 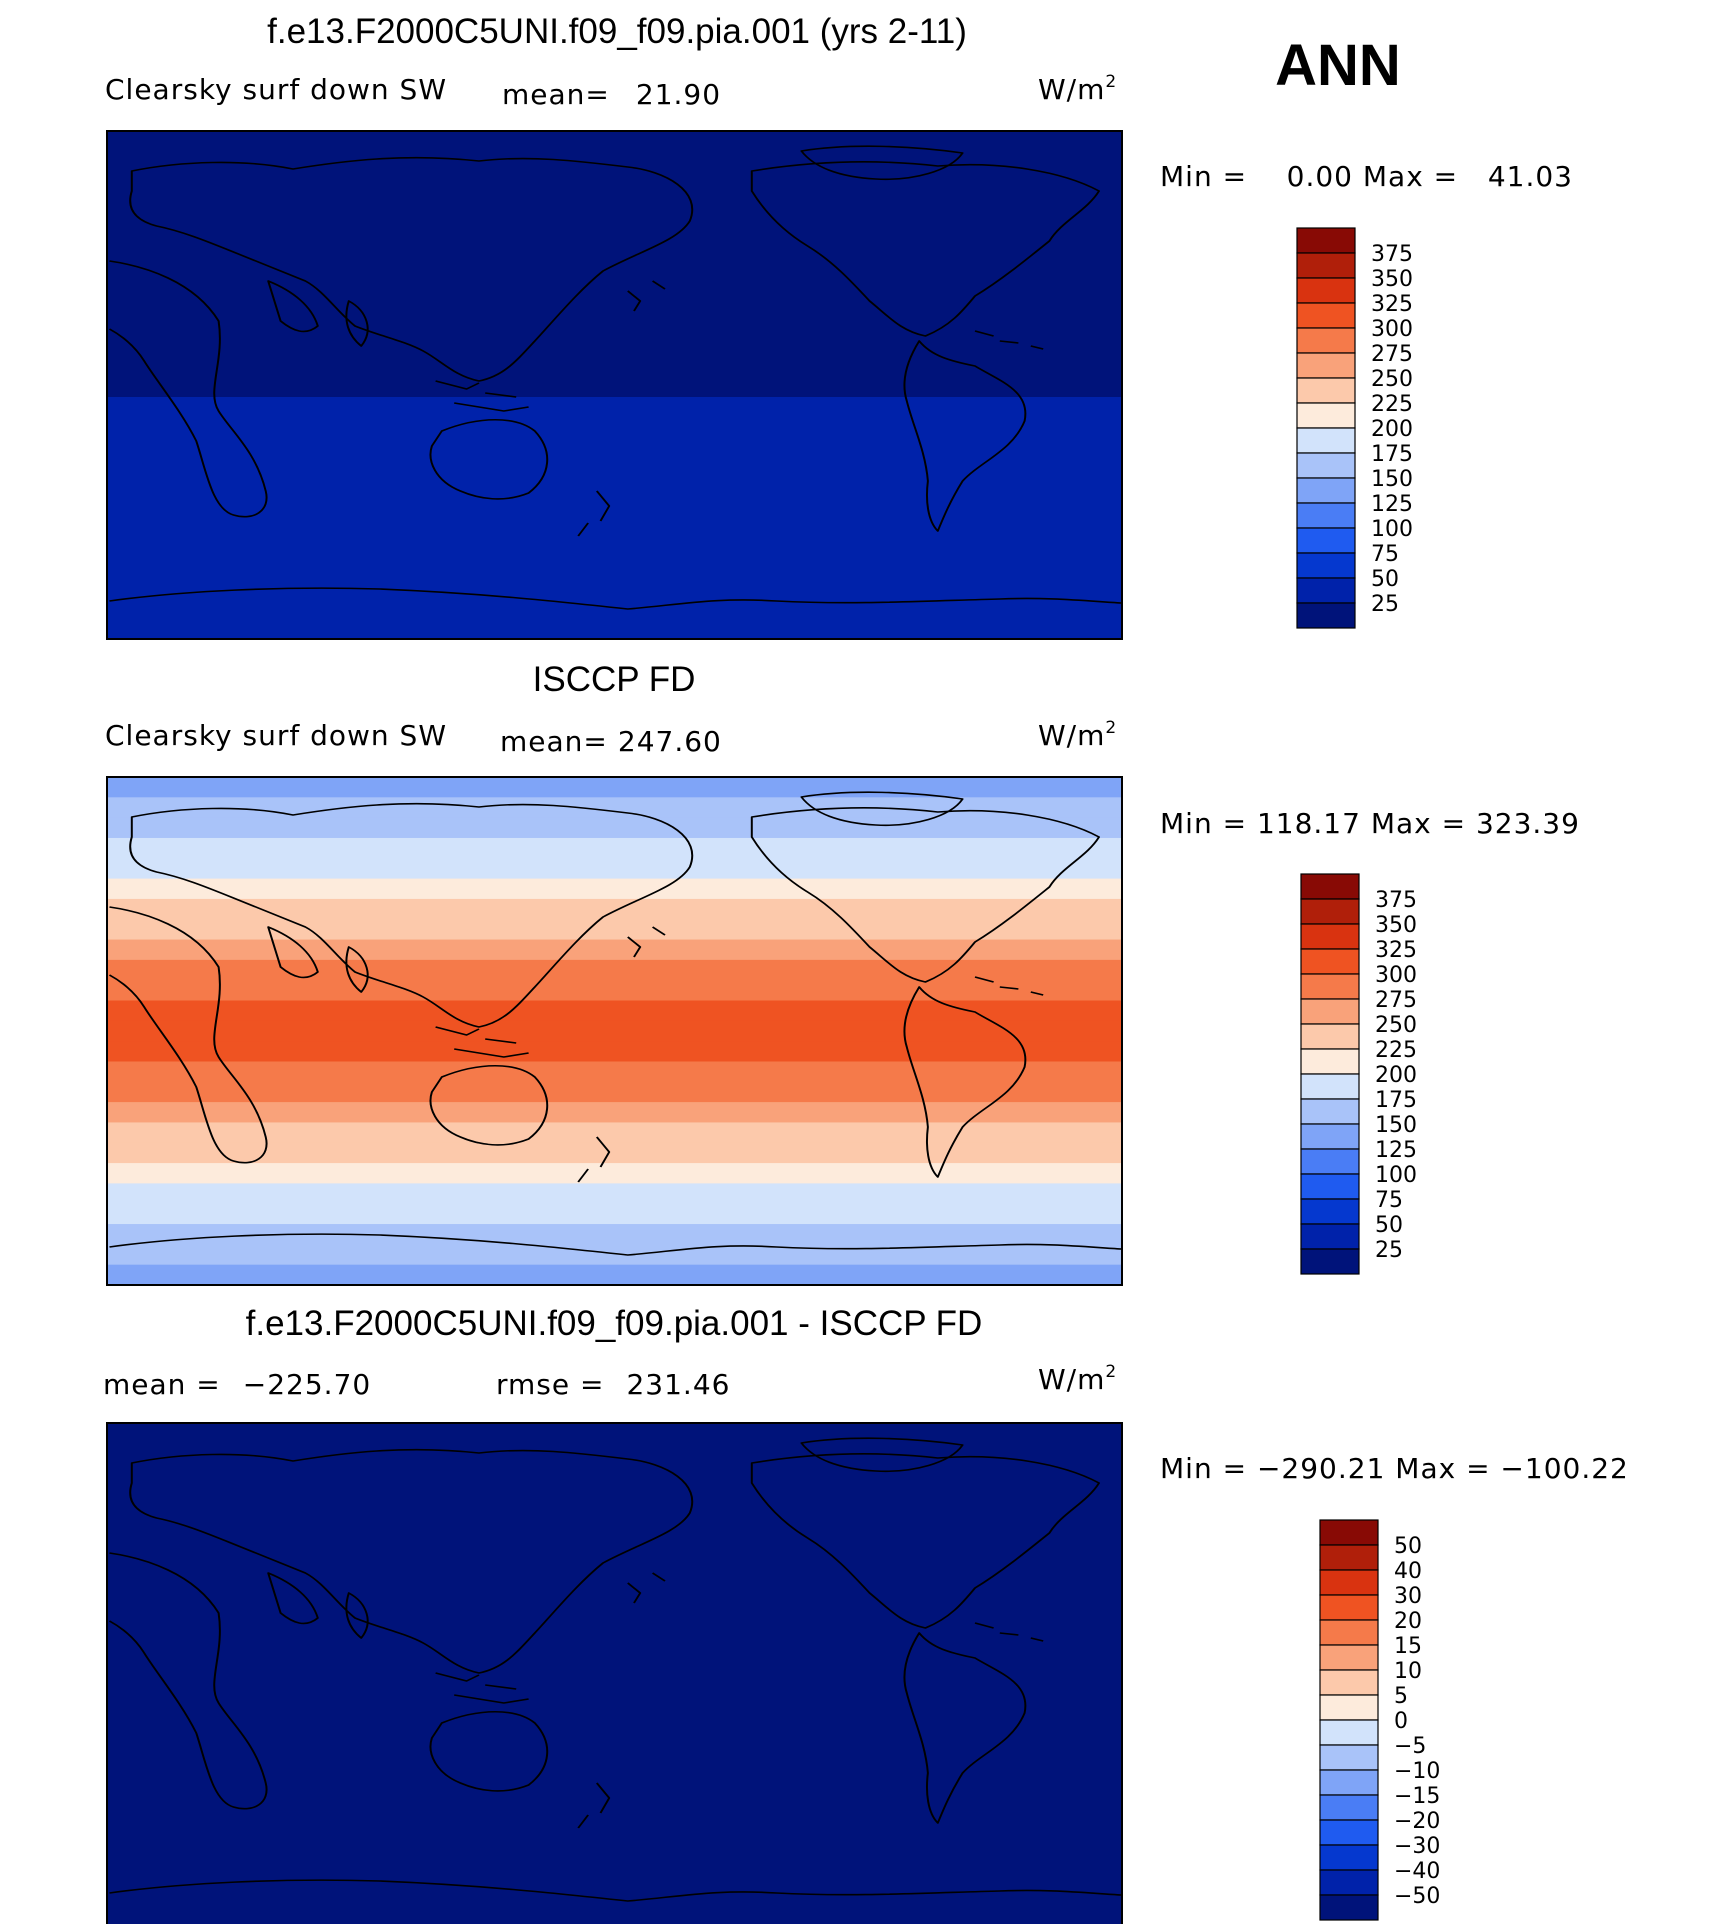 What do you see at coordinates (1417, 1821) in the screenshot?
I see `colorbar-3-tick-11: −20` at bounding box center [1417, 1821].